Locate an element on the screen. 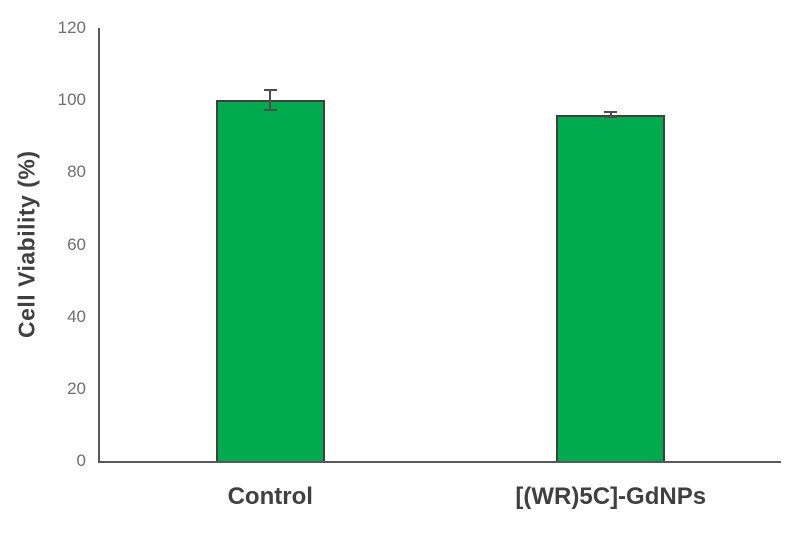 This screenshot has width=792, height=533. y-tick-label: 100 is located at coordinates (71, 100).